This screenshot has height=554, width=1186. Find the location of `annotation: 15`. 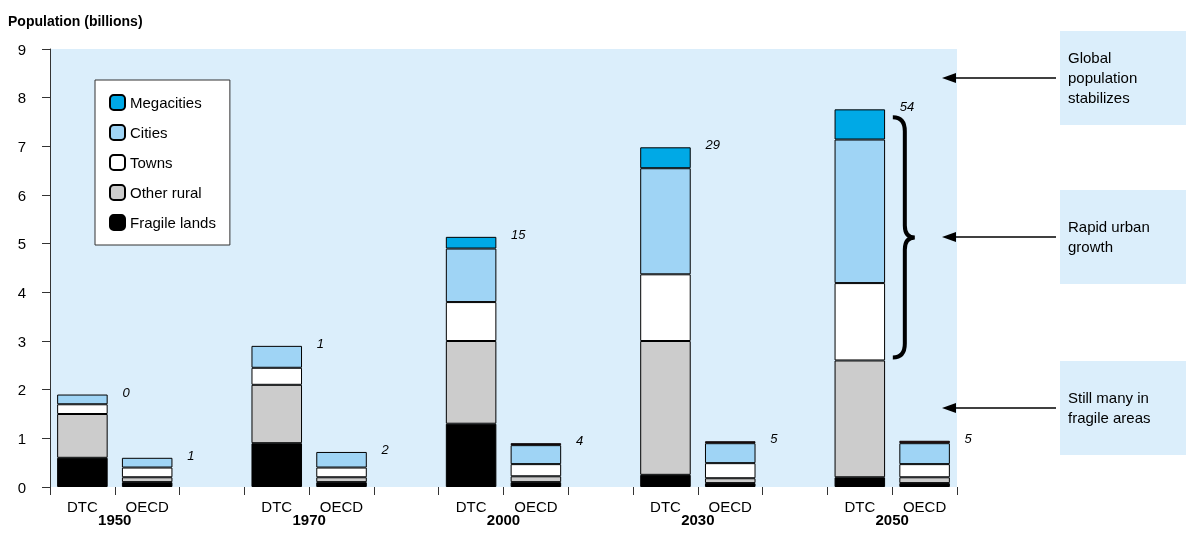

annotation: 15 is located at coordinates (519, 234).